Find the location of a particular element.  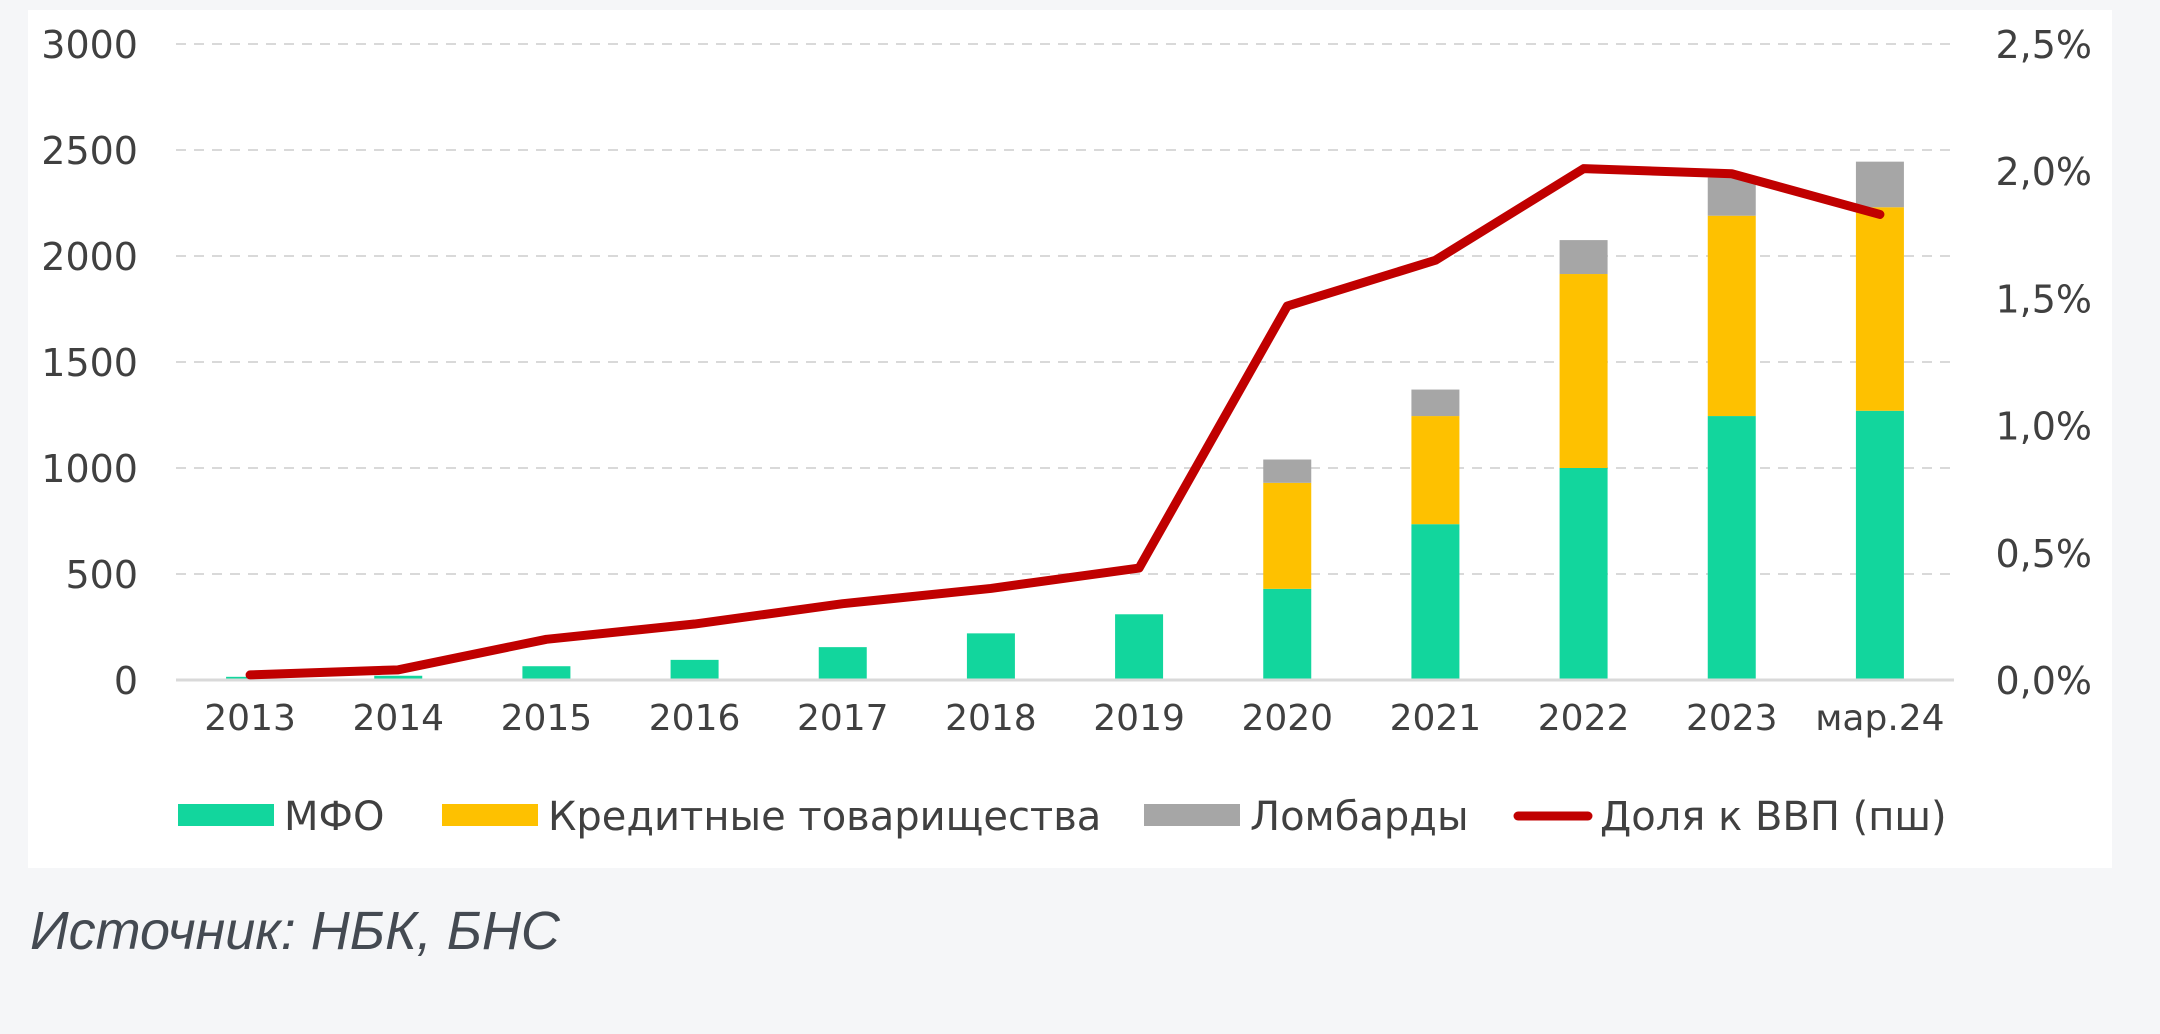

y-tick-label: 1000 is located at coordinates (89, 469).